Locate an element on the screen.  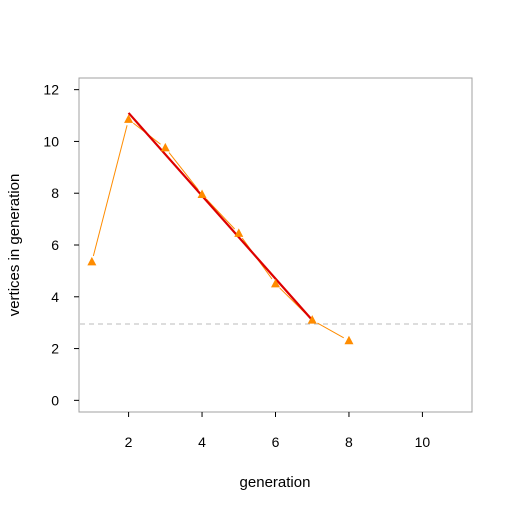
x-tick-label: 2 is located at coordinates (129, 442).